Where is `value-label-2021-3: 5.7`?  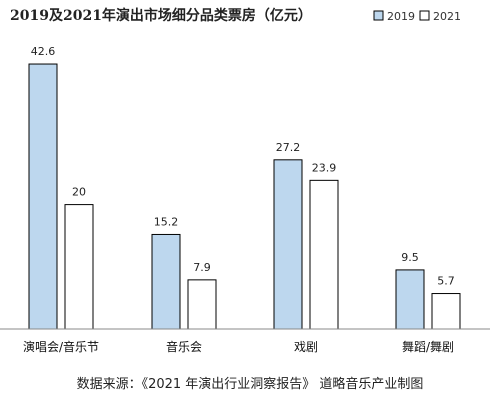
value-label-2021-3: 5.7 is located at coordinates (446, 281).